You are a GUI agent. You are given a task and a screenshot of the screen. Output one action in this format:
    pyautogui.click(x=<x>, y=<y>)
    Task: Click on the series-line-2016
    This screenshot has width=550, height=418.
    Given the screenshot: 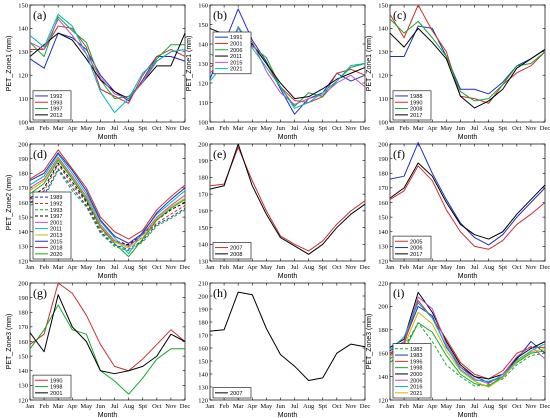 What is the action you would take?
    pyautogui.click(x=467, y=342)
    